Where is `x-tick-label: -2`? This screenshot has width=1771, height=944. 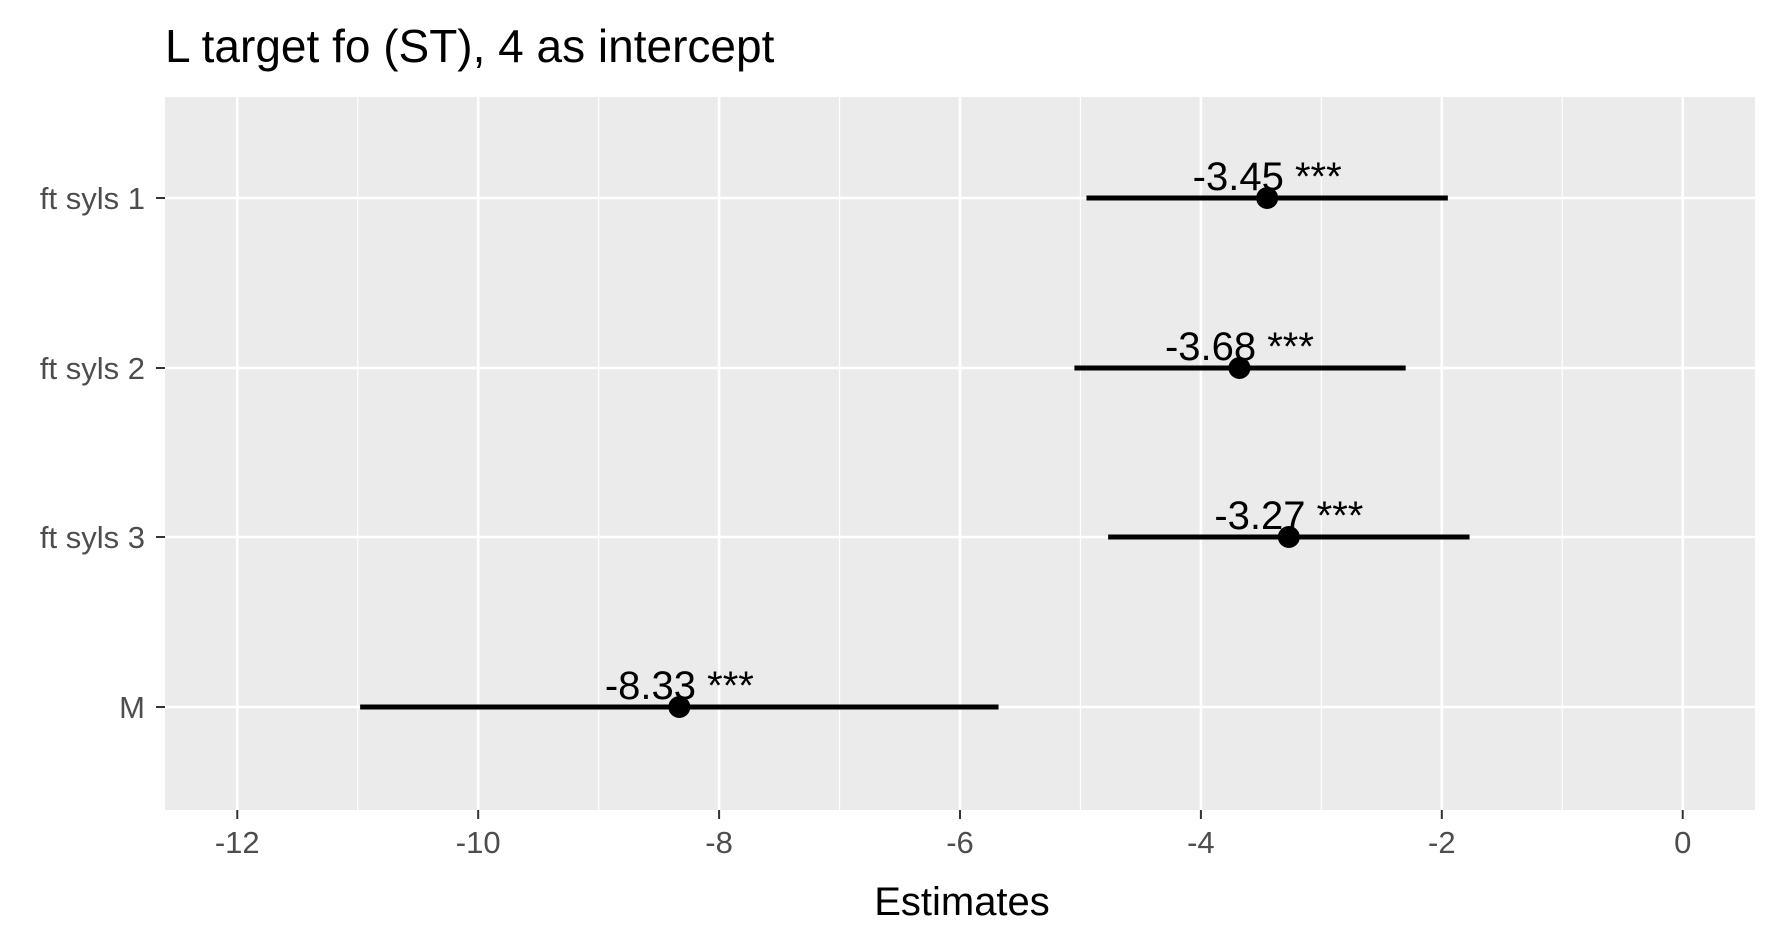
x-tick-label: -2 is located at coordinates (1442, 842).